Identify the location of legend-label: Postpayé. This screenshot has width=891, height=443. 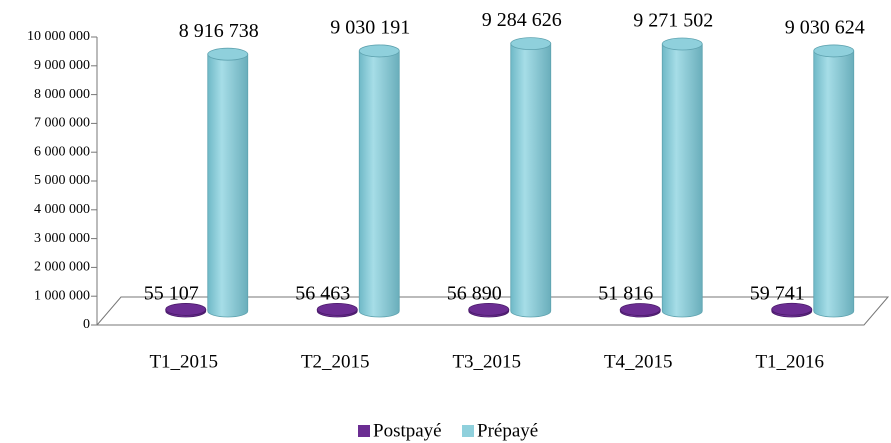
(407, 430).